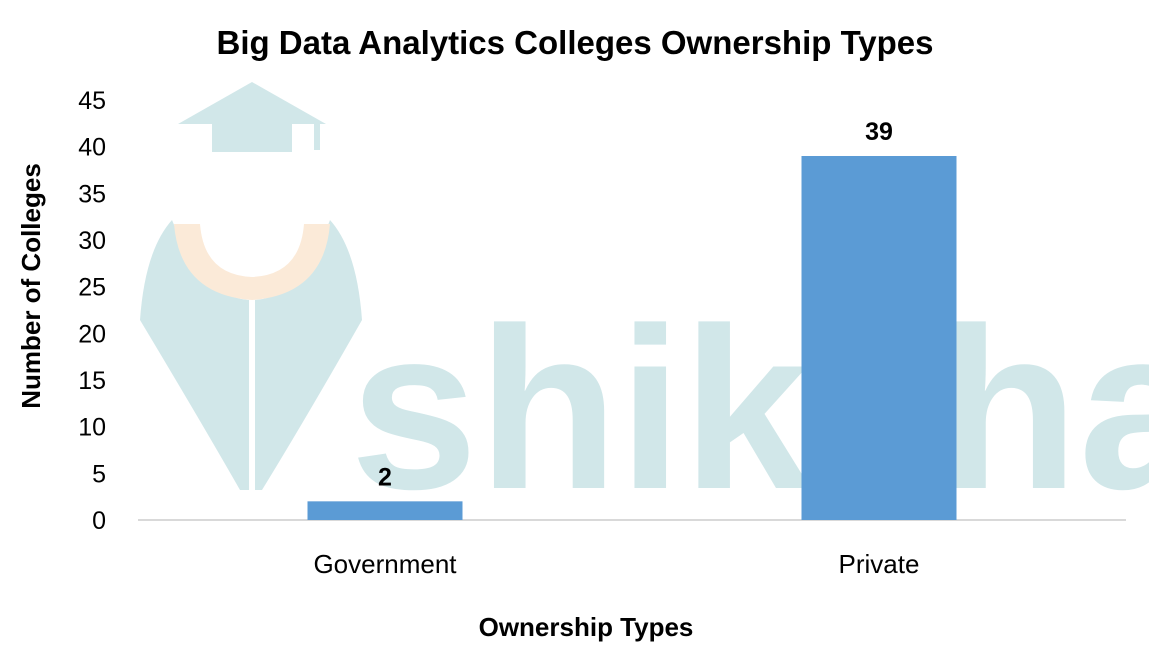 This screenshot has height=660, width=1149. I want to click on y-tick-label: 45, so click(92, 101).